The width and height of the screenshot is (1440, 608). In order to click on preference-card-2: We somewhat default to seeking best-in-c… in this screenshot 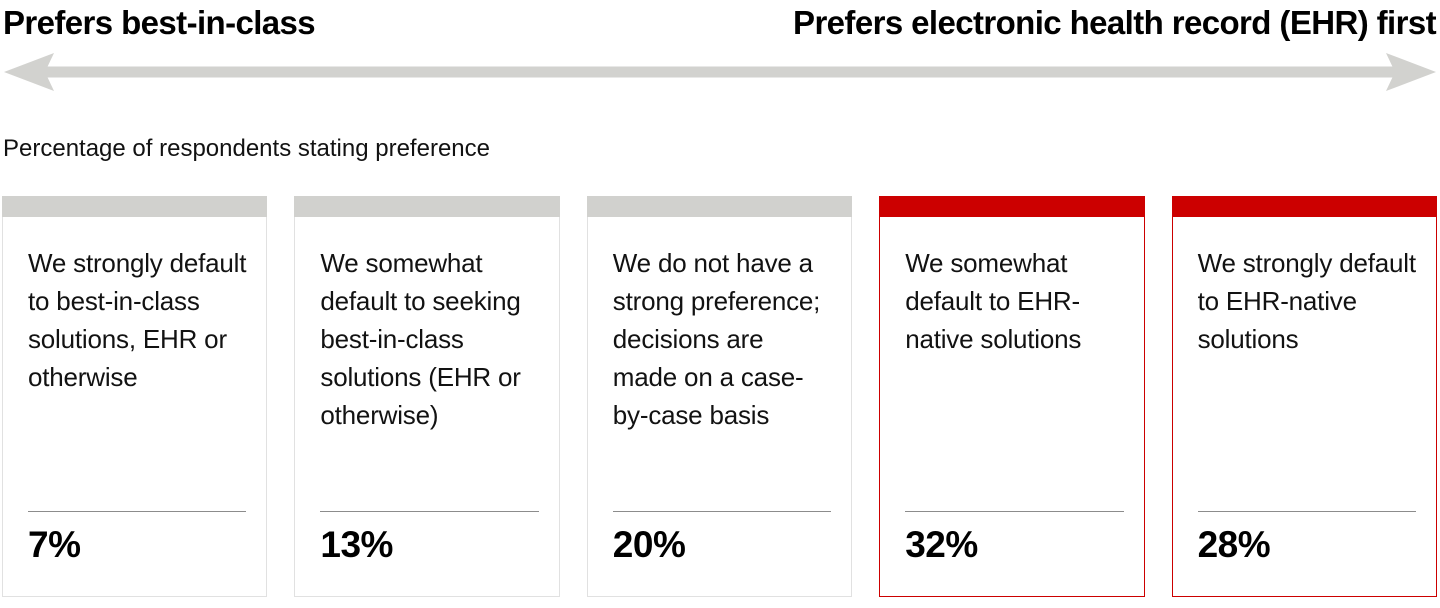, I will do `click(427, 396)`.